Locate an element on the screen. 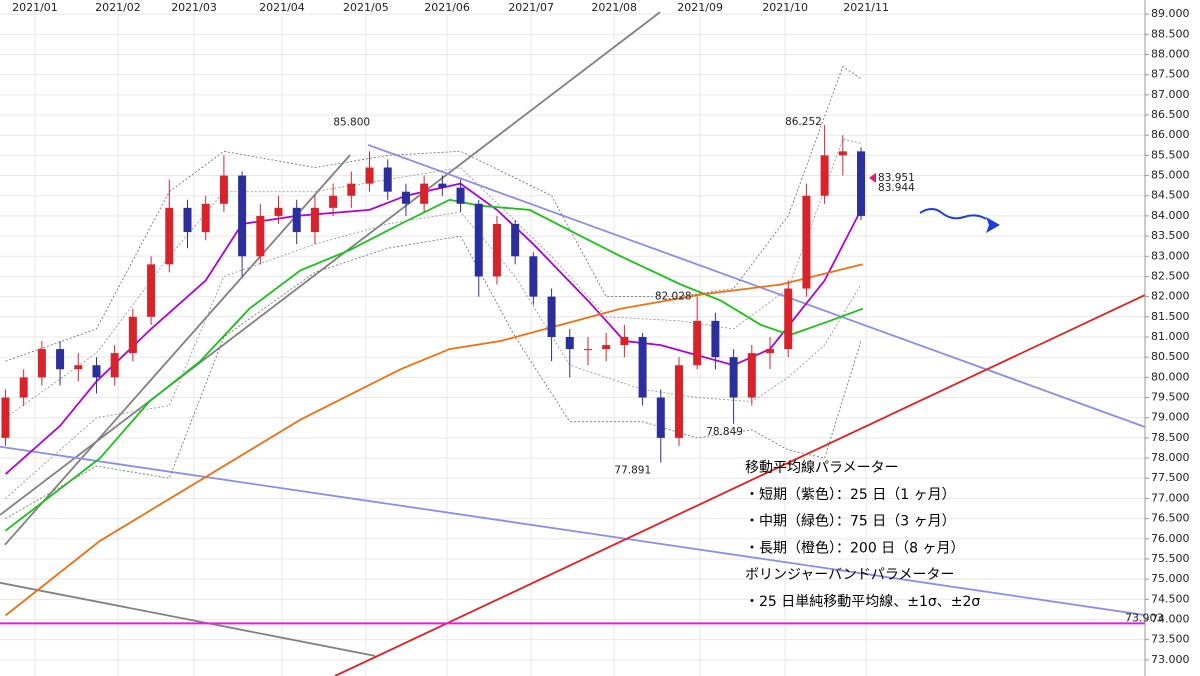  annotation-marker is located at coordinates (873, 177).